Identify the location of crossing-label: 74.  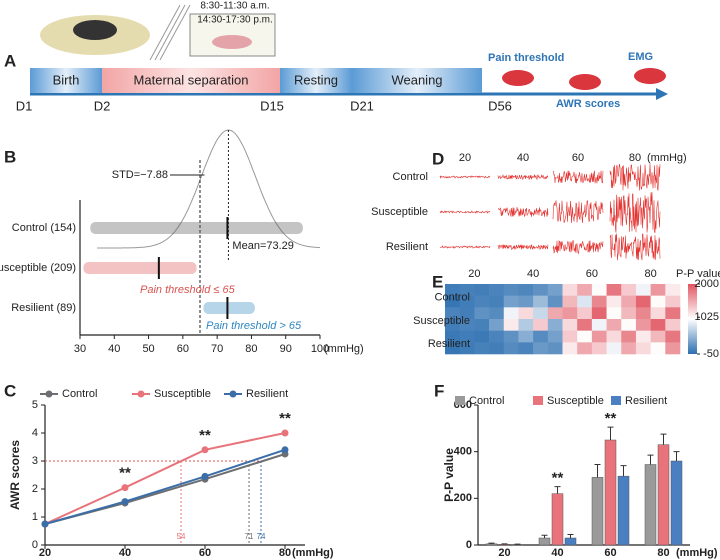
(261, 536).